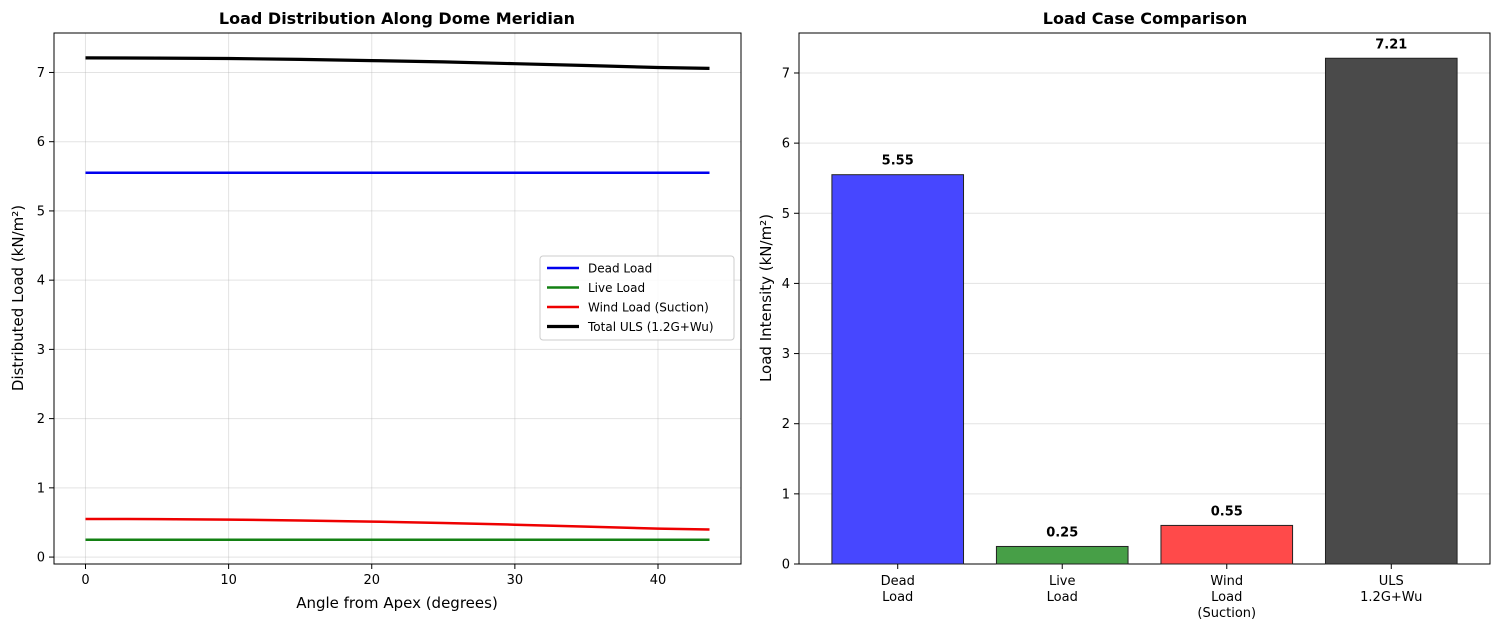 Image resolution: width=1500 pixels, height=634 pixels. Describe the element at coordinates (397, 603) in the screenshot. I see `line-chart-x-axis-label: Angle from Apex (degrees)` at that location.